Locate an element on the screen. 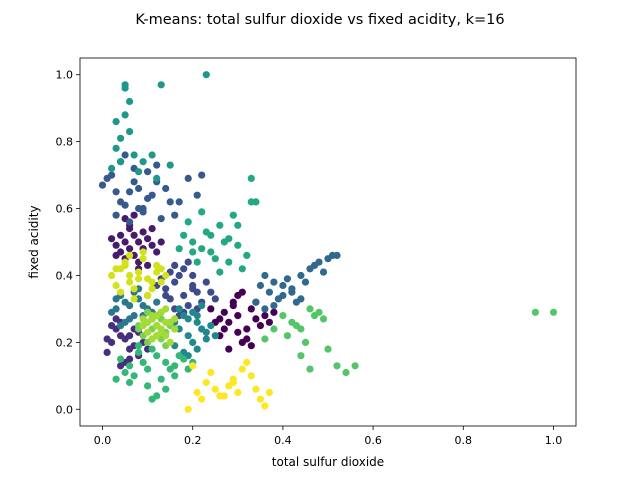 The height and width of the screenshot is (484, 640). y-axis-label: fixed acidity is located at coordinates (34, 241).